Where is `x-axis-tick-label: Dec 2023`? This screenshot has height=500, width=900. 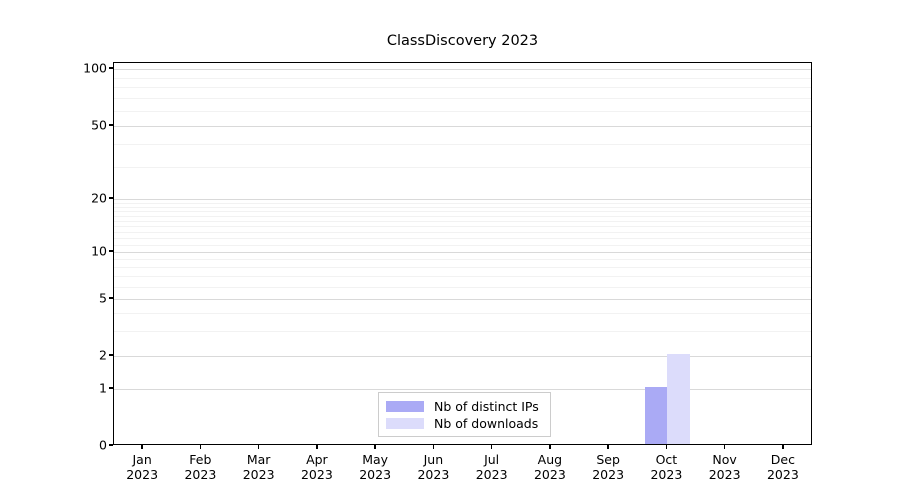
x-axis-tick-label: Dec 2023 is located at coordinates (783, 467).